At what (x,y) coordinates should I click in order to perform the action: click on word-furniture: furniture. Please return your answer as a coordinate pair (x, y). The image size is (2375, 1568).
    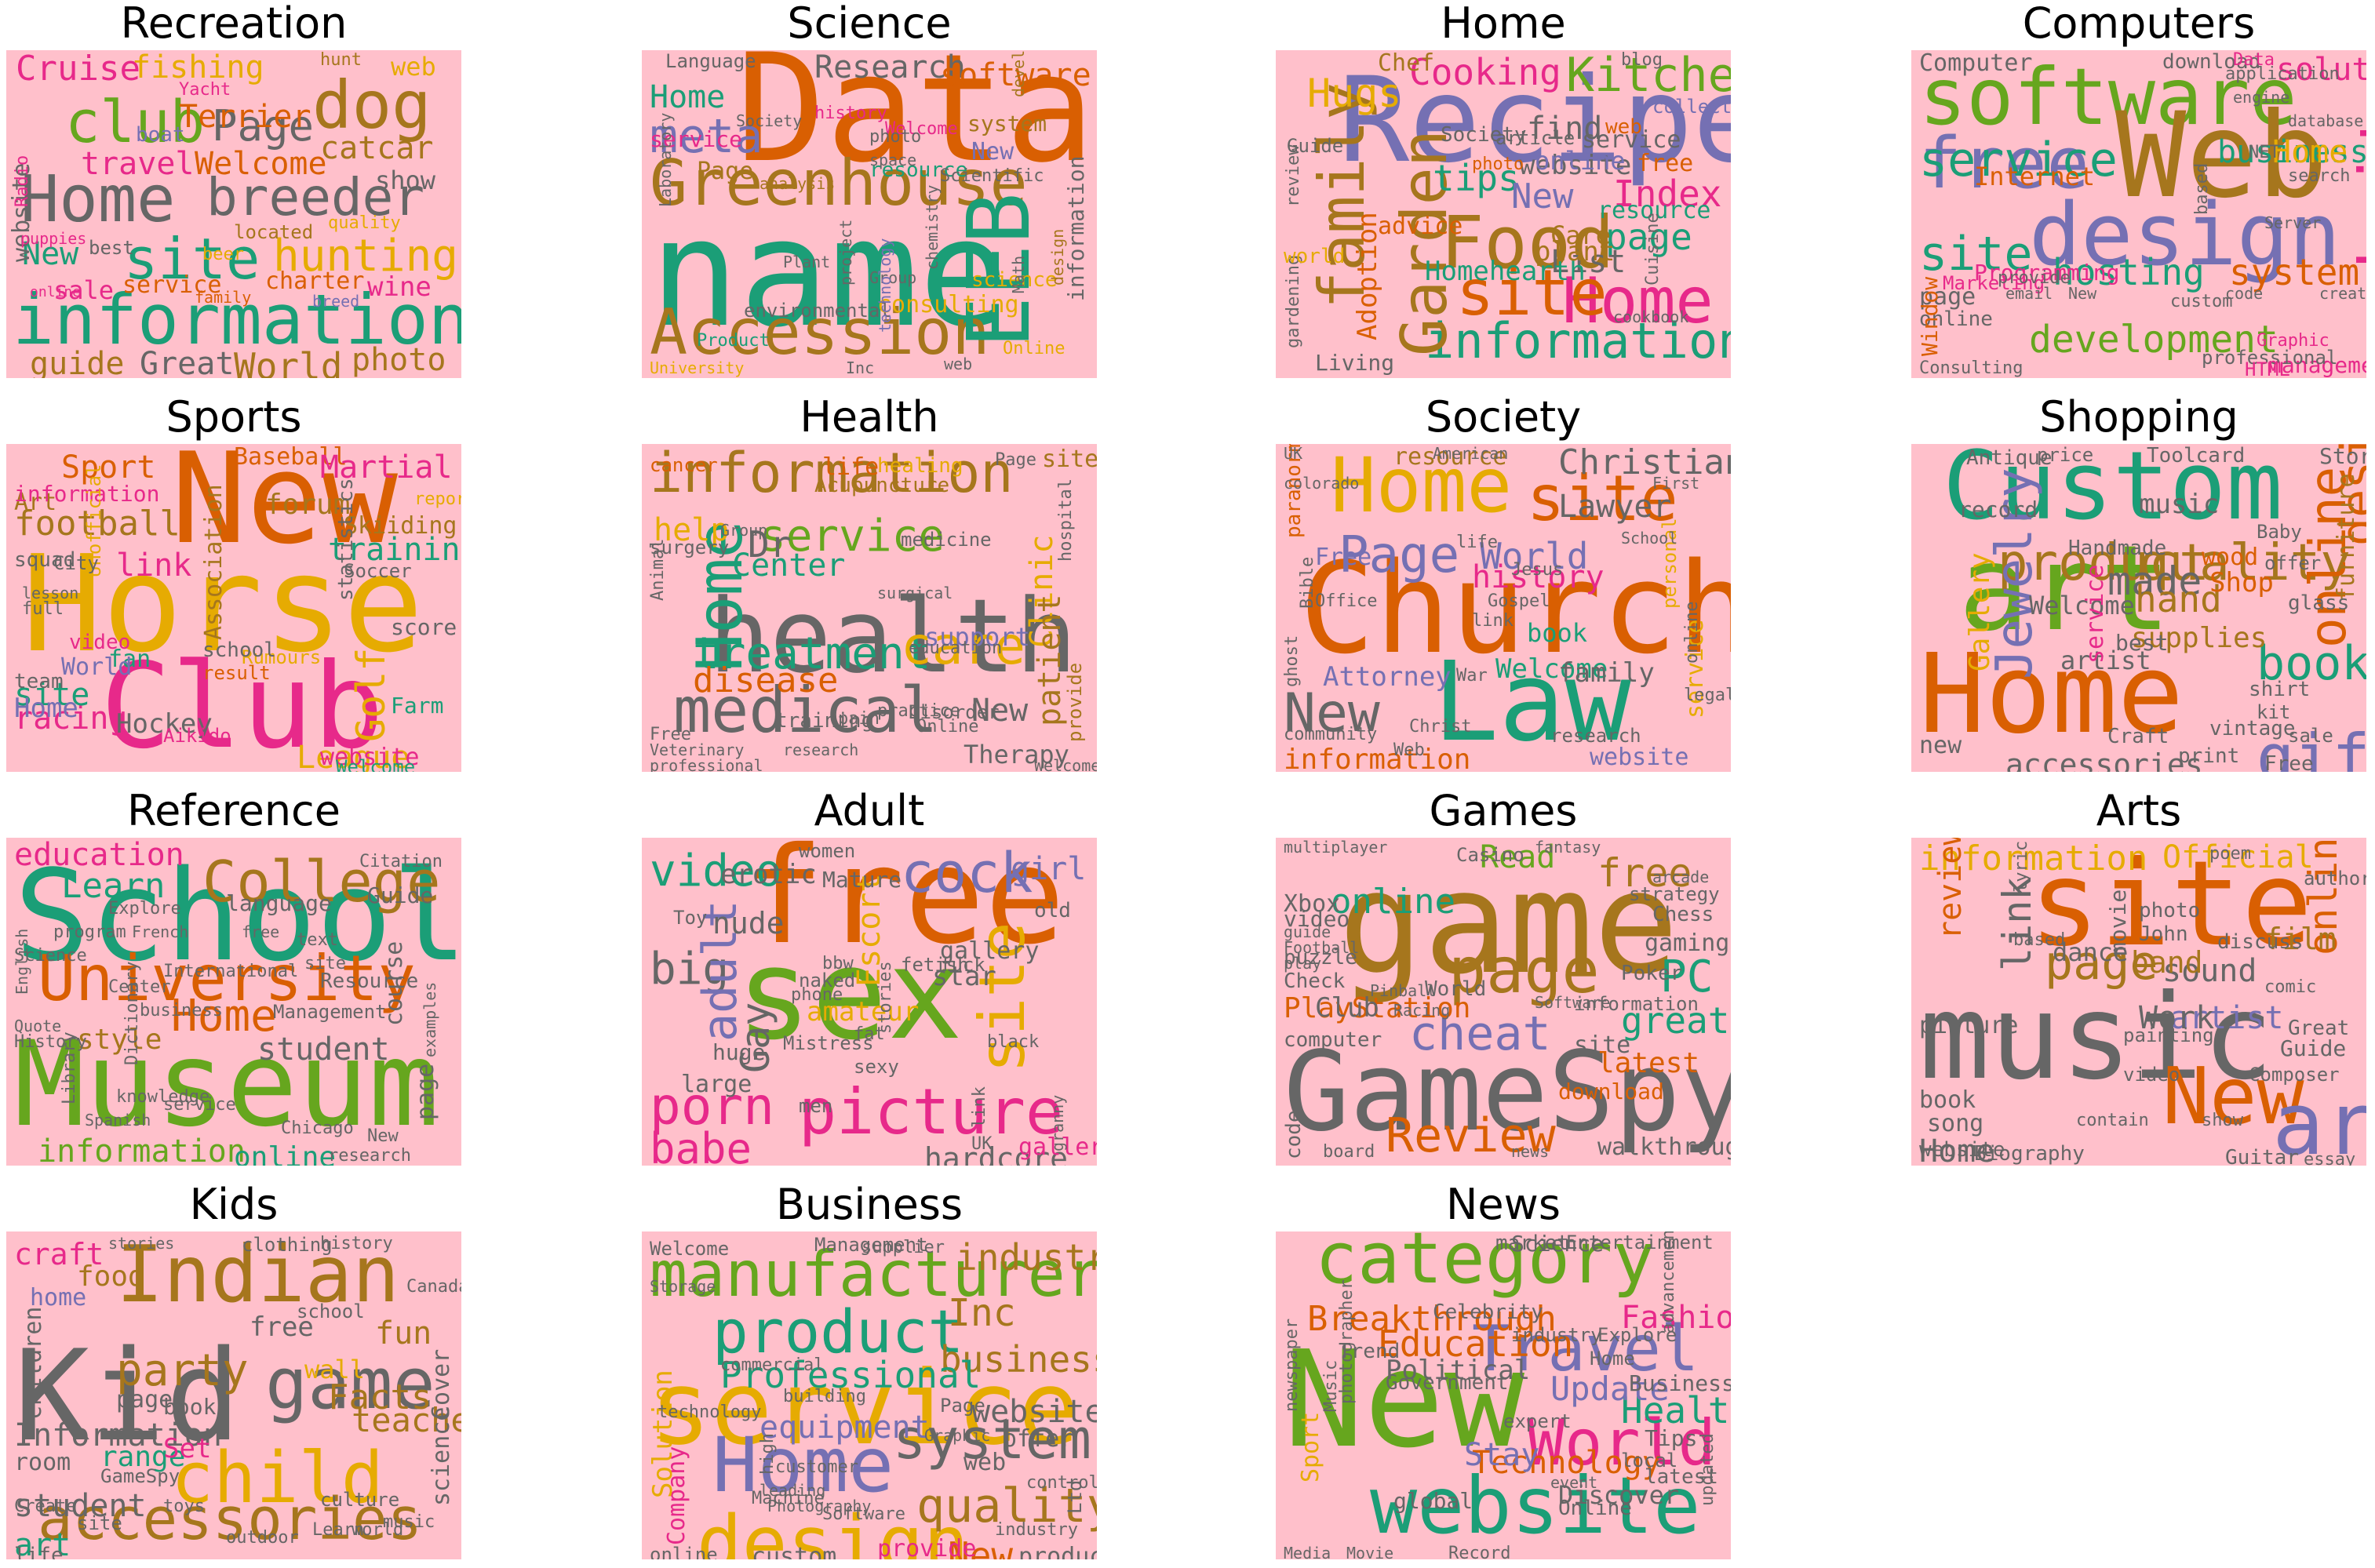
    Looking at the image, I should click on (2346, 537).